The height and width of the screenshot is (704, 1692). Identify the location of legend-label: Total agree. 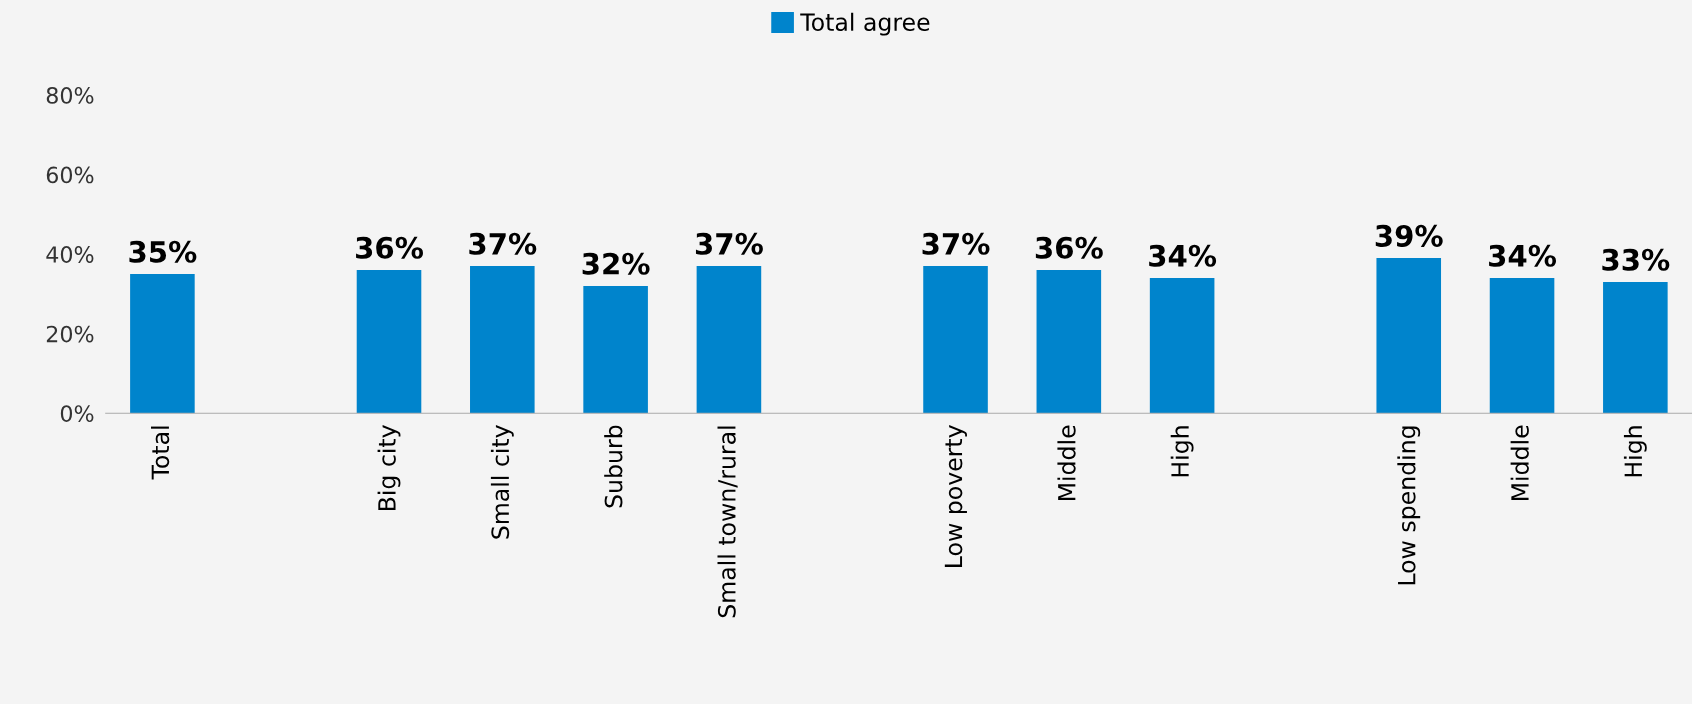
(865, 24).